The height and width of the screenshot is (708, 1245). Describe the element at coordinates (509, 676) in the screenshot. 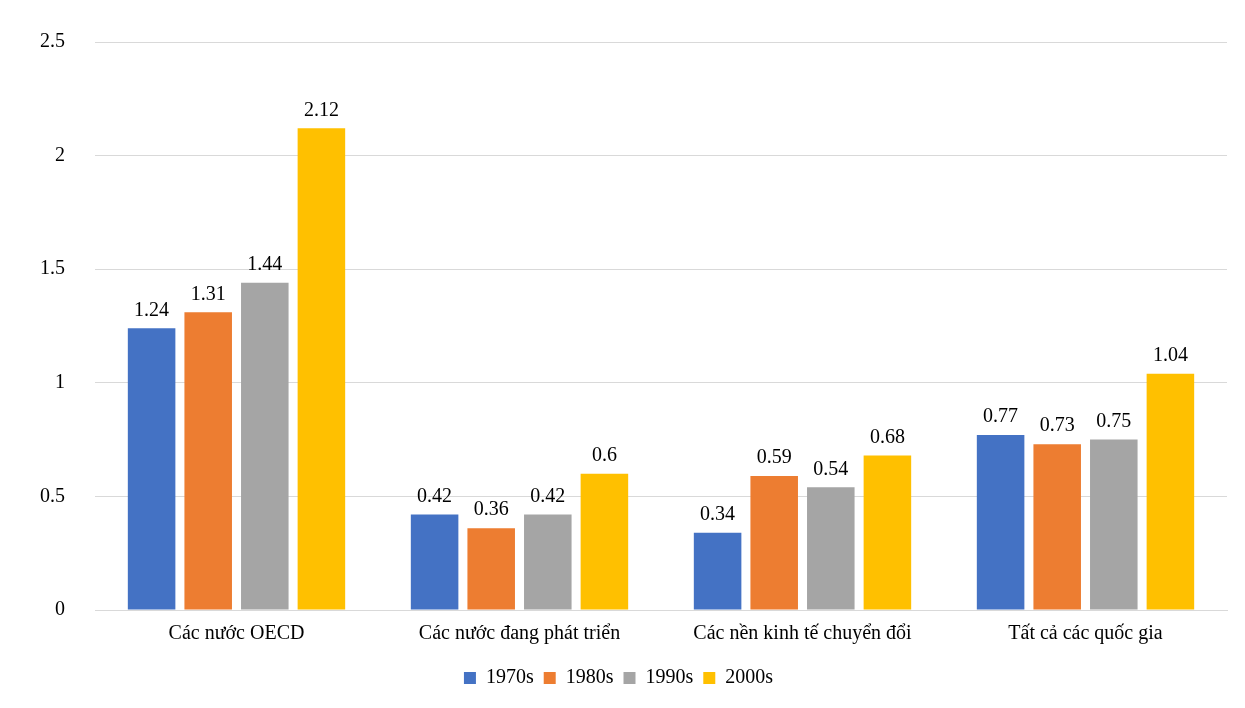

I see `legend-label: 1970s` at that location.